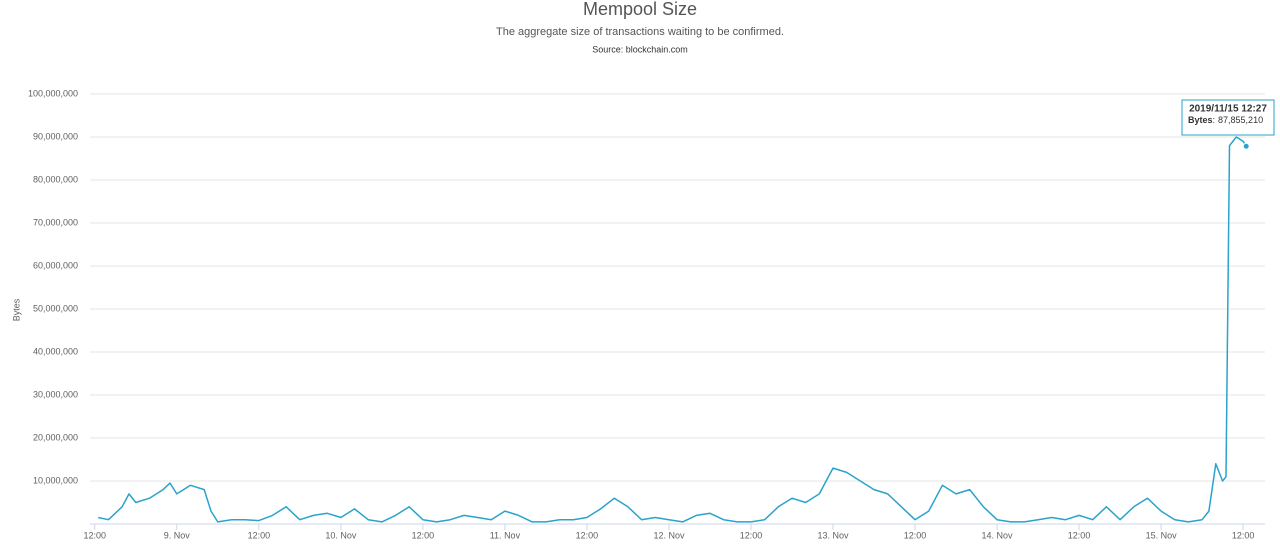 The image size is (1280, 545). What do you see at coordinates (1246, 146) in the screenshot?
I see `hover-point` at bounding box center [1246, 146].